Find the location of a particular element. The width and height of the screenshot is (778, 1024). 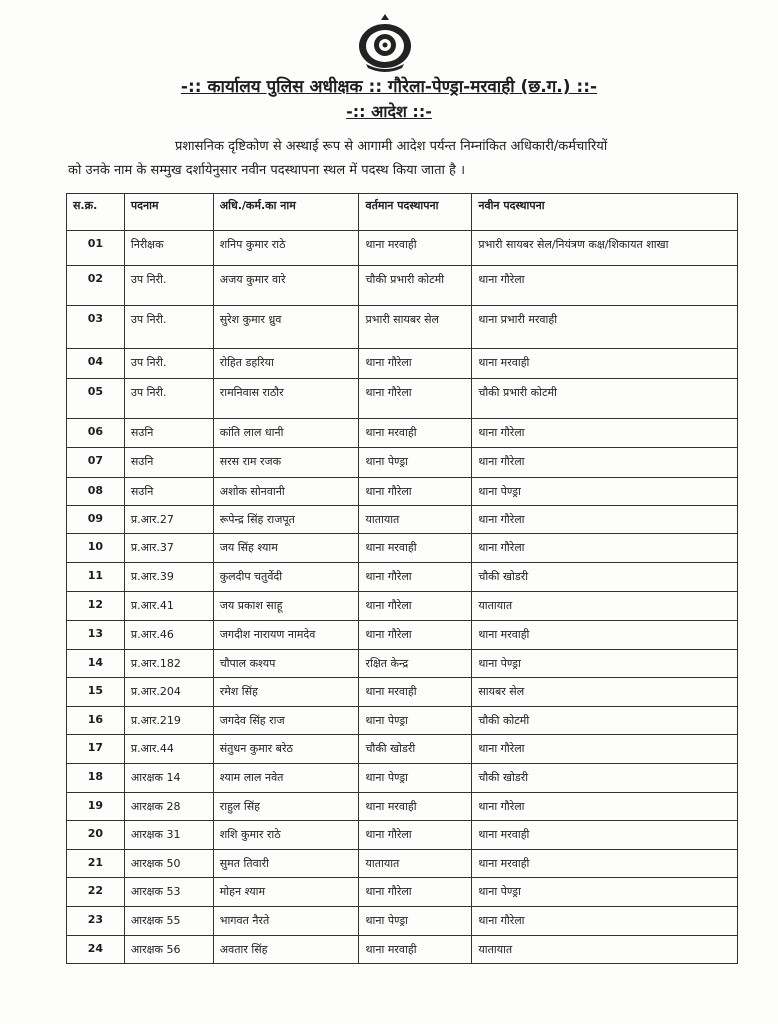

cell-name: जगदेव सिंह राज is located at coordinates (286, 720).